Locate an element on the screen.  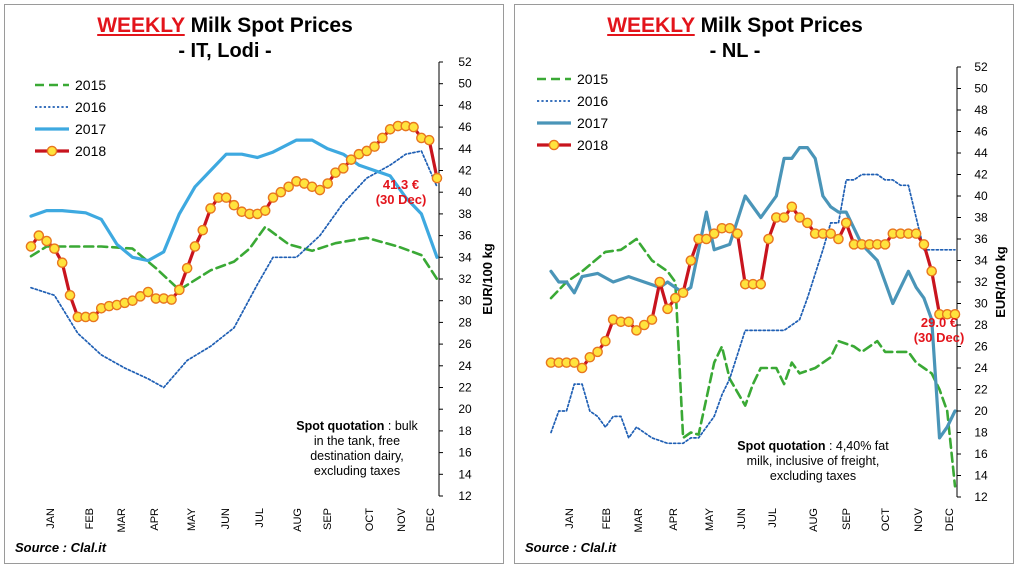
note-line: destination dairy, is located at coordinates (357, 456).